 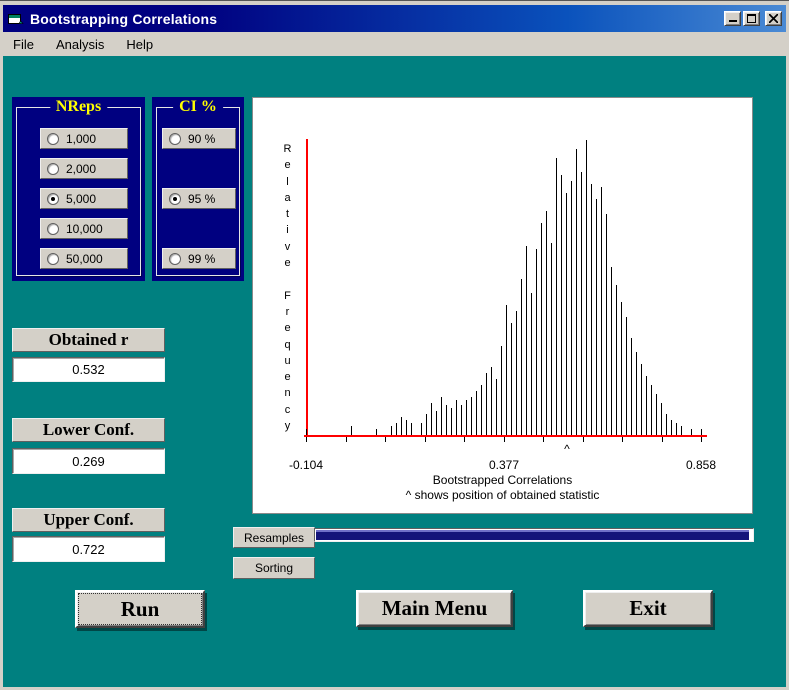 I want to click on upper-conf-value: 0.722, so click(x=88, y=549).